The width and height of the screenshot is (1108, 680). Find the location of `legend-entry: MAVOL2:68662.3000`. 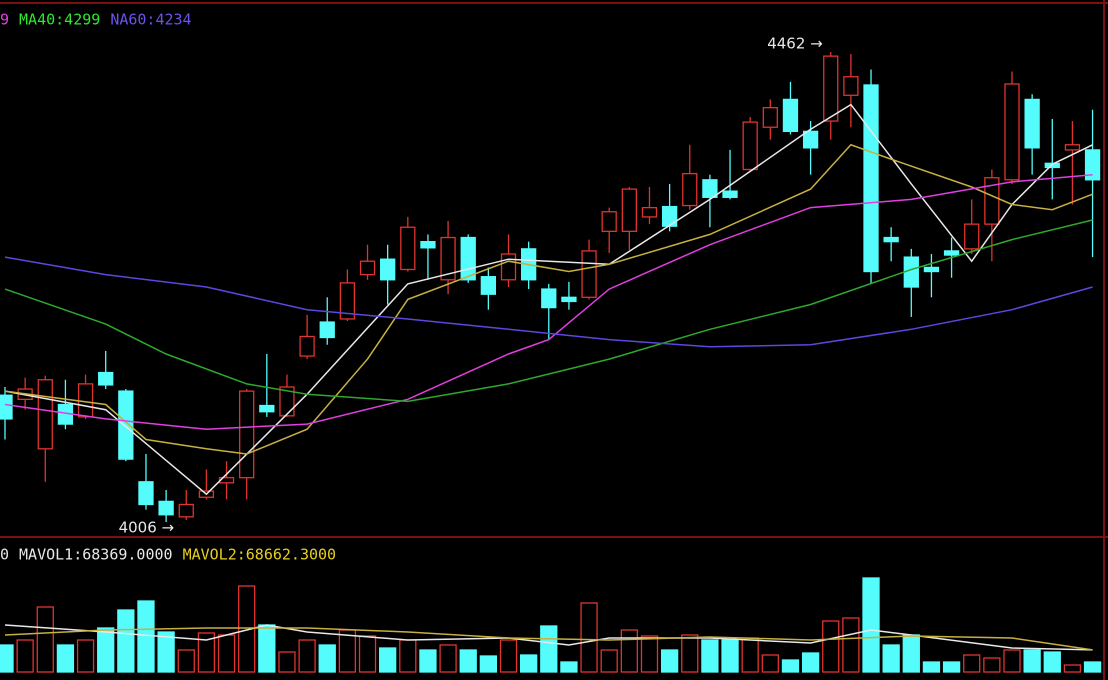

legend-entry: MAVOL2:68662.3000 is located at coordinates (260, 555).